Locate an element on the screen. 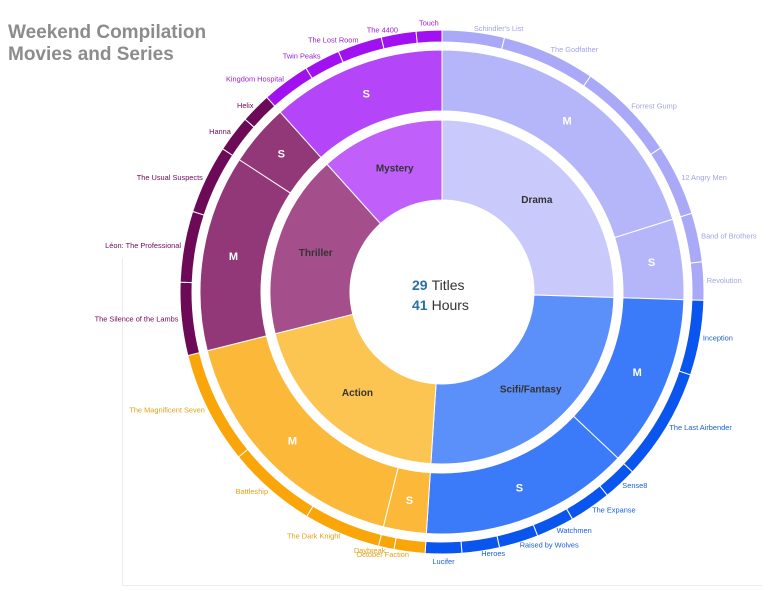 The width and height of the screenshot is (768, 591). type-label-drama-s: S is located at coordinates (651, 263).